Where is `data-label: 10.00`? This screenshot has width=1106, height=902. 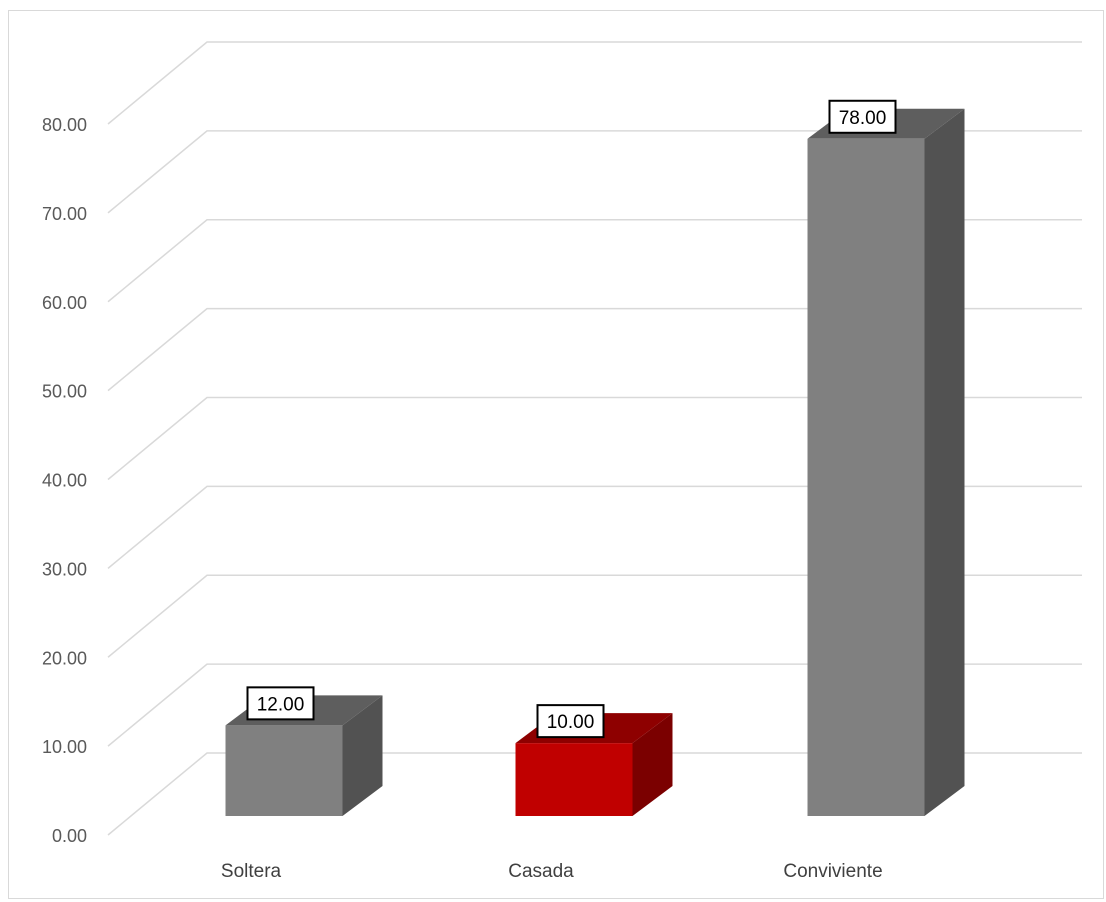 data-label: 10.00 is located at coordinates (571, 722).